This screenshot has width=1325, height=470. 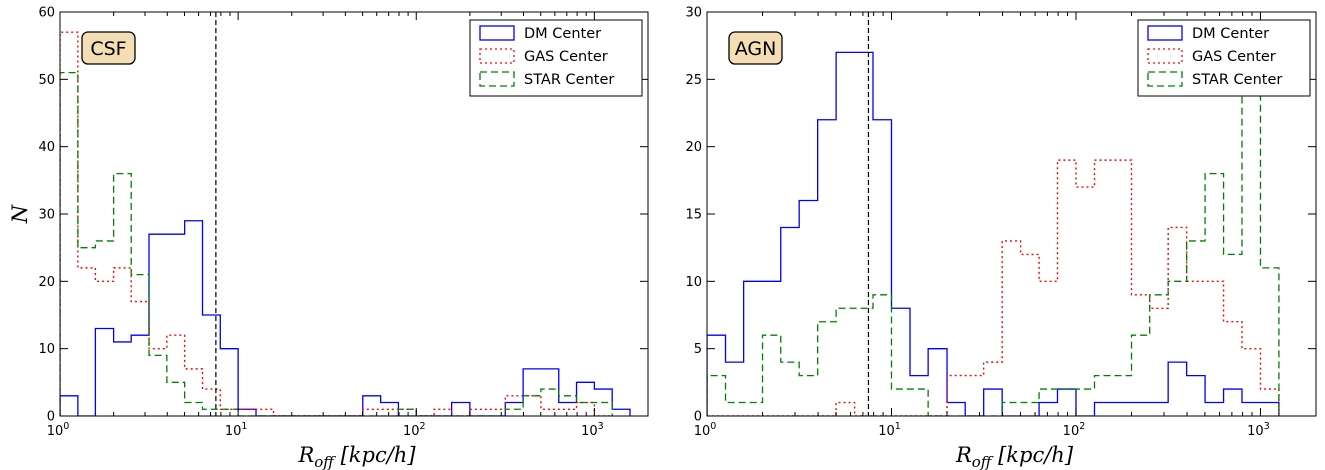 I want to click on panel-tag-label: AGN, so click(x=756, y=49).